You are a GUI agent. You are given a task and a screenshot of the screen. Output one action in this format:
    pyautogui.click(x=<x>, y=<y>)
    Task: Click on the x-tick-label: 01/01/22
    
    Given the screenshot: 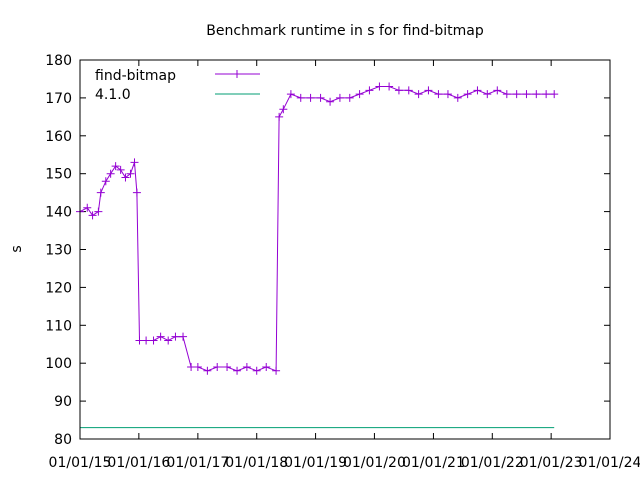 What is the action you would take?
    pyautogui.click(x=492, y=463)
    